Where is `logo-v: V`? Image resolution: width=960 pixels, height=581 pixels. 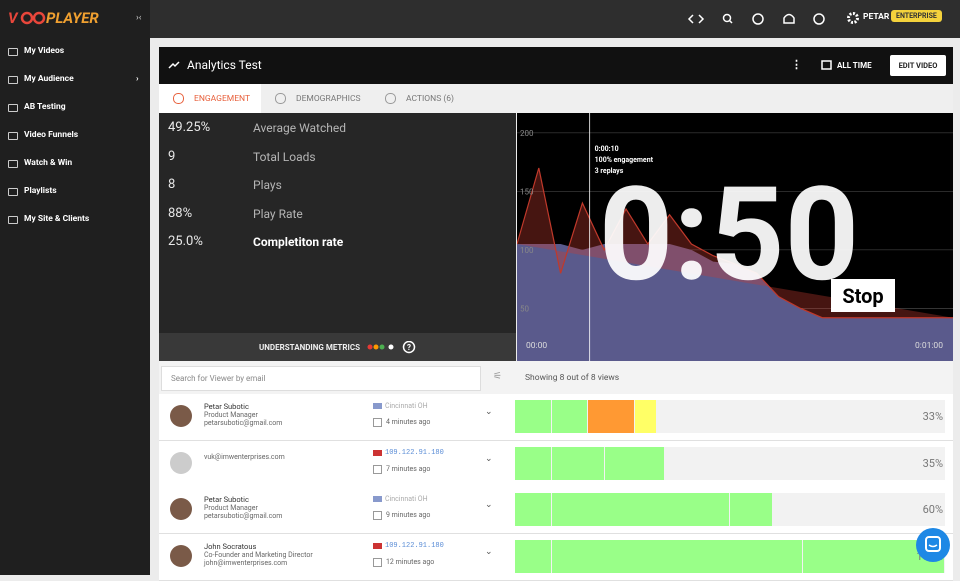
logo-v: V is located at coordinates (13, 18).